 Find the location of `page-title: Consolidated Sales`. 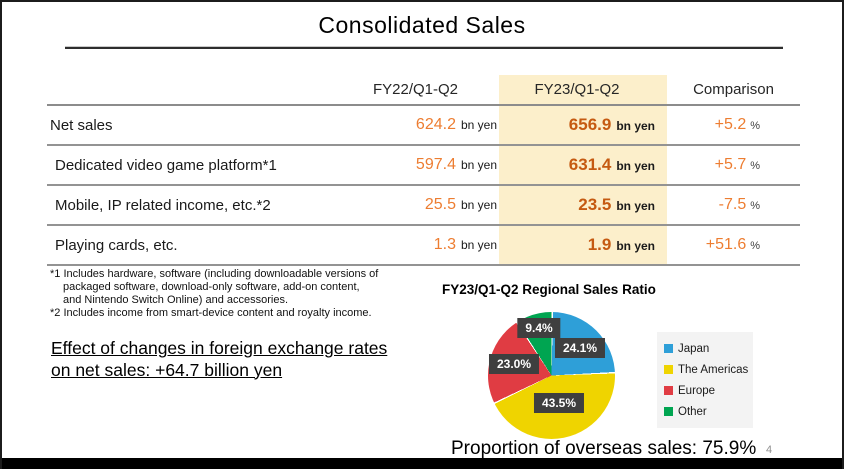

page-title: Consolidated Sales is located at coordinates (422, 25).